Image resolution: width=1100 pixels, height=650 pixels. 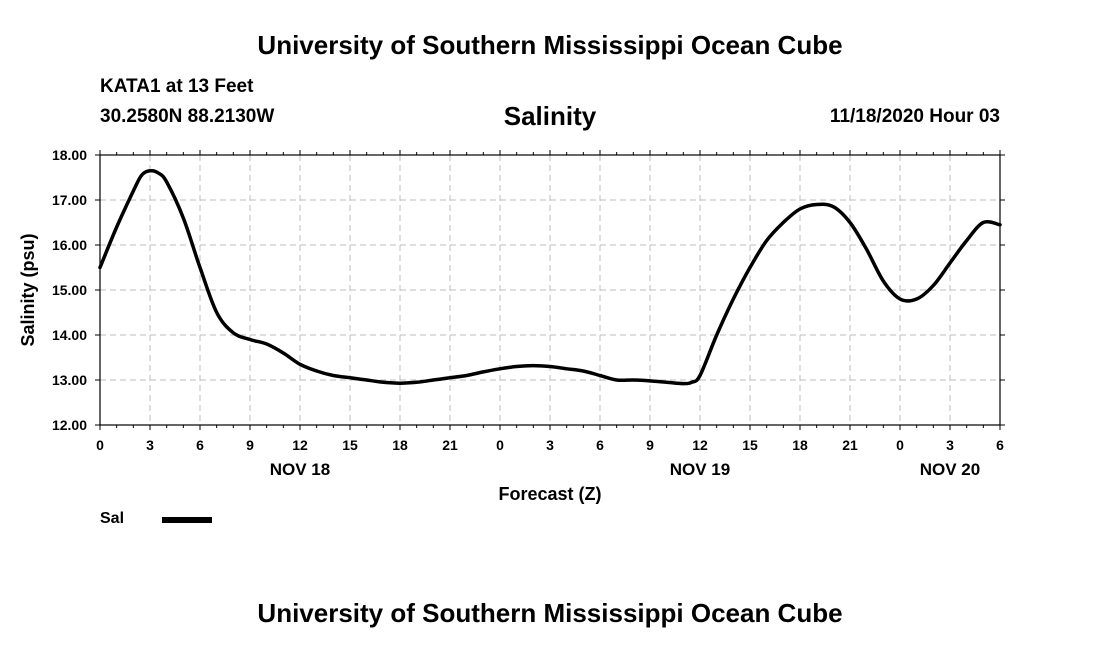 I want to click on y-tick-label: 16.00, so click(x=69, y=245).